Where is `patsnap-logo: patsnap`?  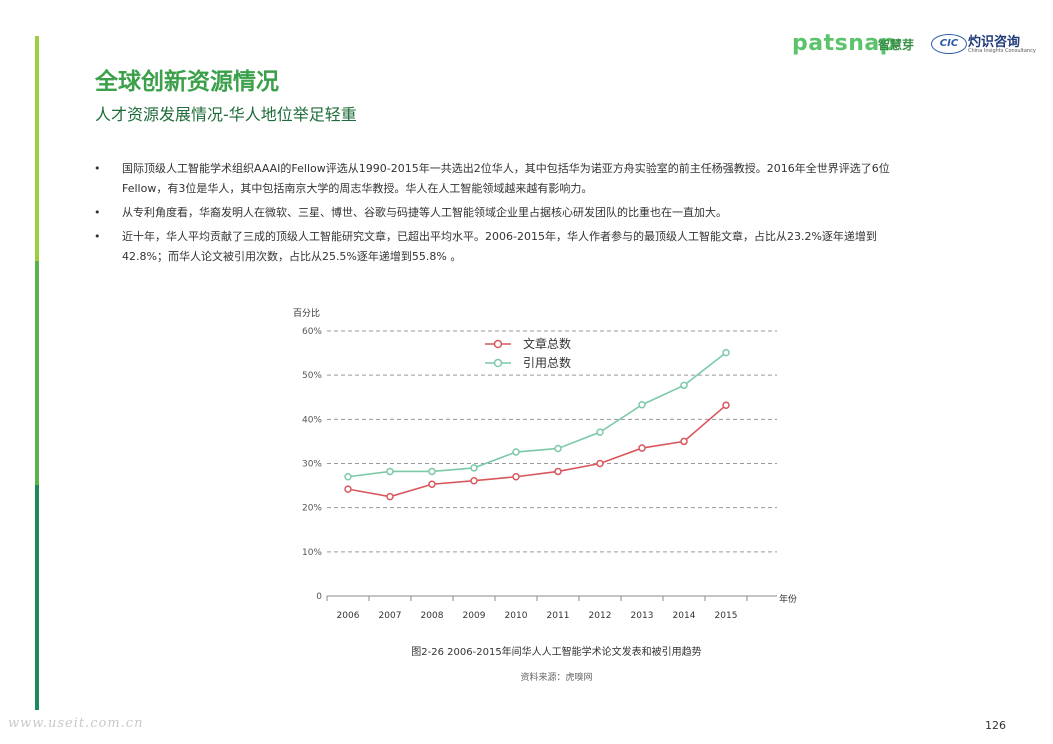
patsnap-logo: patsnap is located at coordinates (844, 43).